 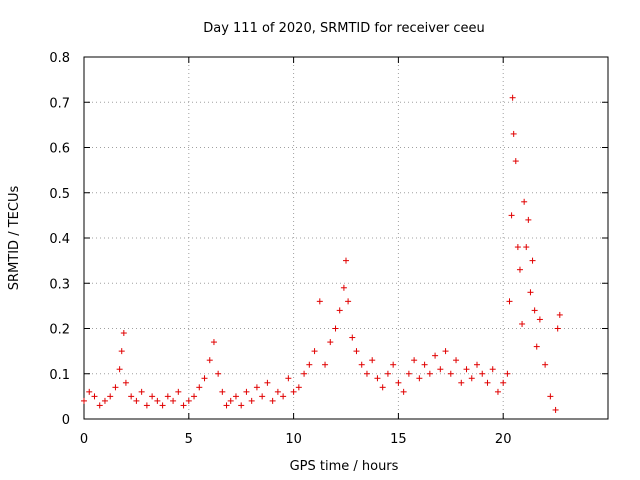 What do you see at coordinates (344, 466) in the screenshot?
I see `x-axis-label: GPS time / hours` at bounding box center [344, 466].